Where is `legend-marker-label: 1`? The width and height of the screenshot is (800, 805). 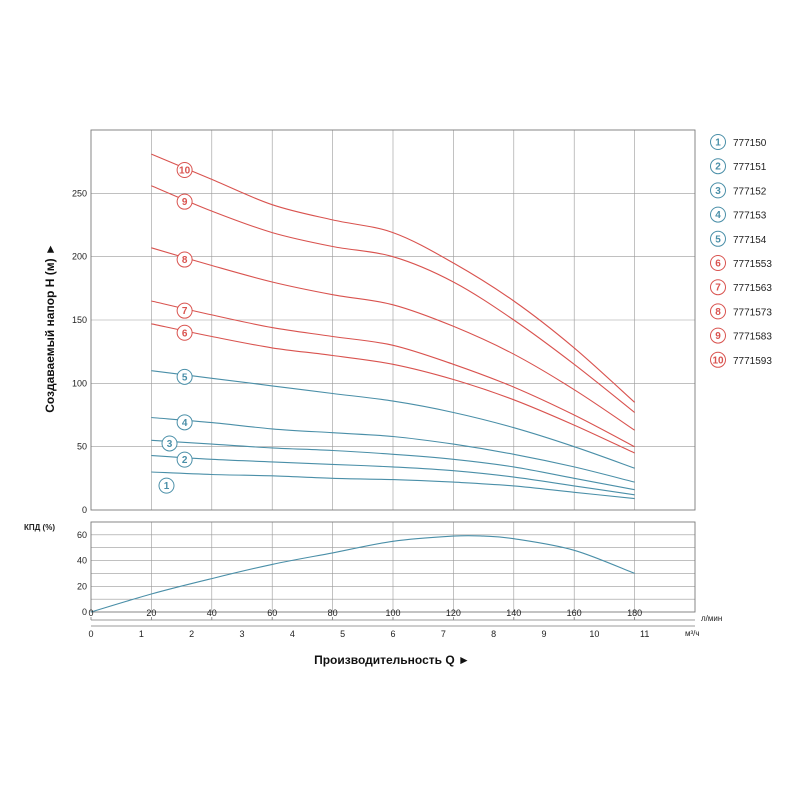 legend-marker-label: 1 is located at coordinates (718, 143).